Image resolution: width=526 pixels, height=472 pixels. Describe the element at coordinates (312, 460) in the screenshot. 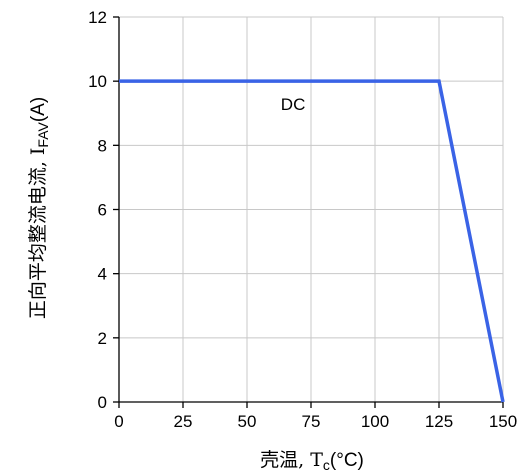

I see `x-axis-title: 壳温, Tc(°C)` at that location.